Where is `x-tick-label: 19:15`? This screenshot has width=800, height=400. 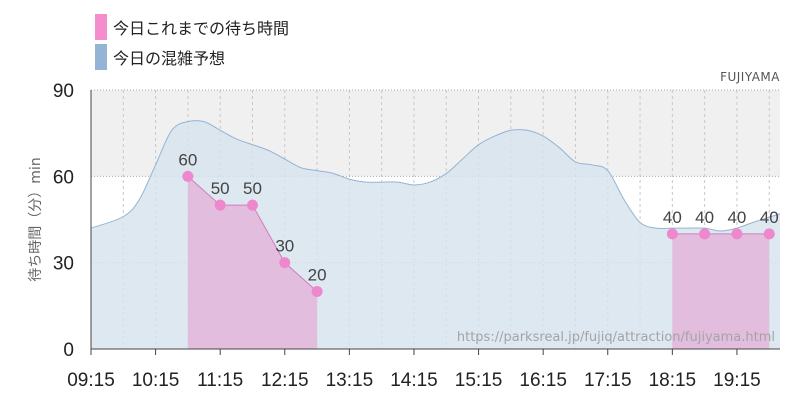
x-tick-label: 19:15 is located at coordinates (737, 380).